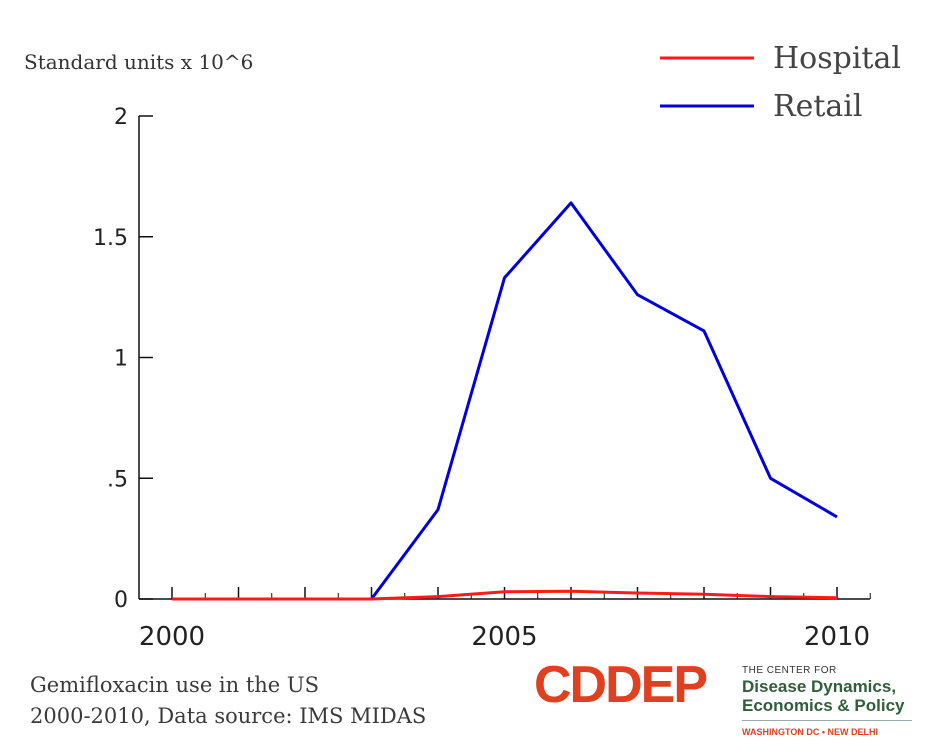  I want to click on y-tick-label: 1, so click(121, 359).